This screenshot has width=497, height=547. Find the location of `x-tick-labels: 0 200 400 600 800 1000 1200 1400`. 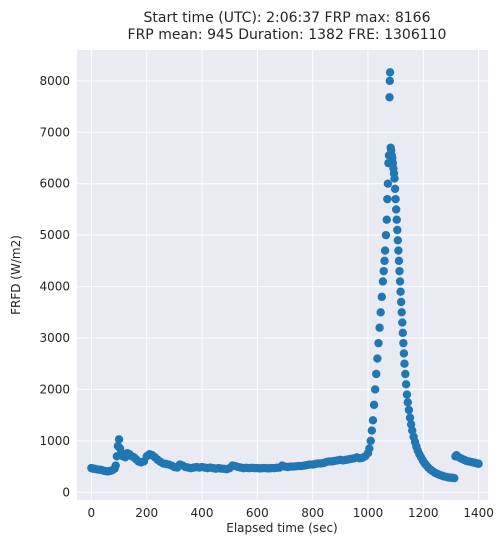

x-tick-labels: 0 200 400 600 800 1000 1200 1400 is located at coordinates (291, 513).